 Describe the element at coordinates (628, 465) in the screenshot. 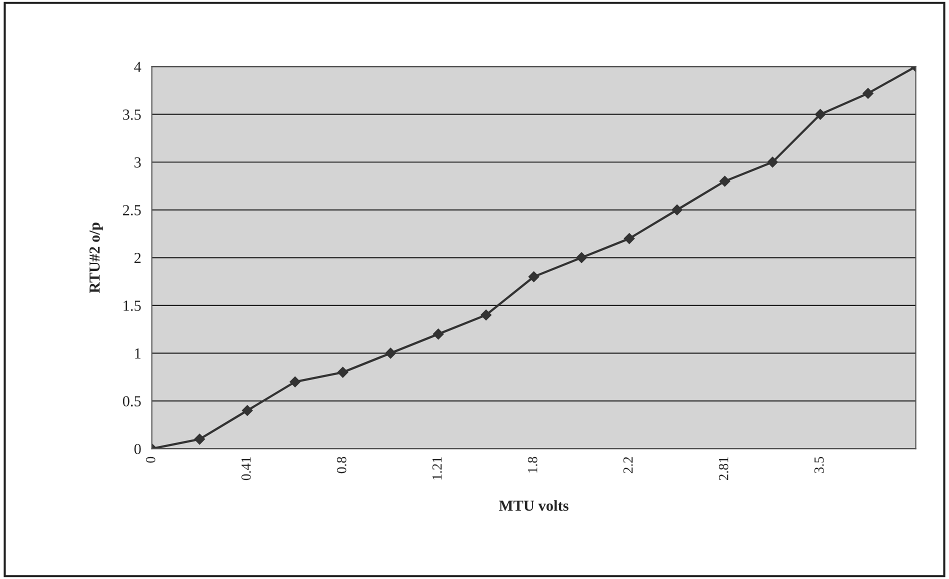

I see `x-tick-label: 2.2` at that location.